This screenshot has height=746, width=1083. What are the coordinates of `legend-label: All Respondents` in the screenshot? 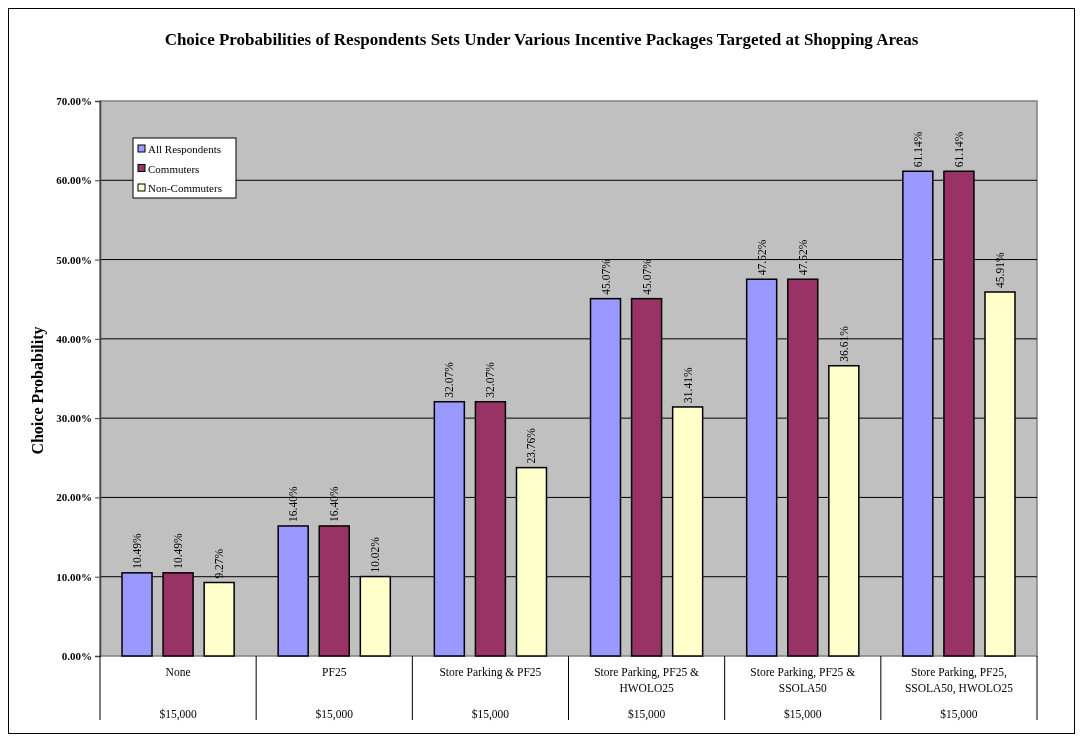 It's located at (185, 149).